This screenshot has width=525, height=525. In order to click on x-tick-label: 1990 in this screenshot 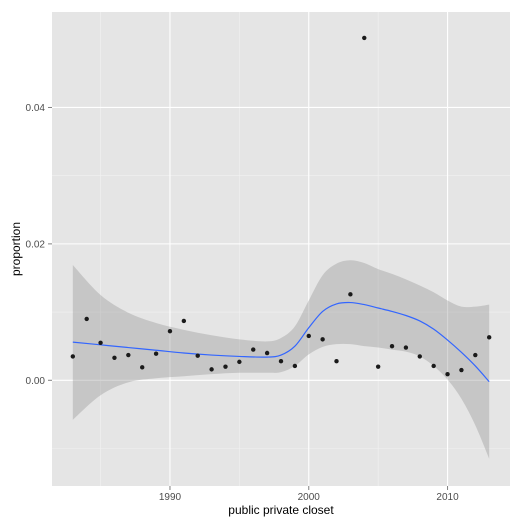, I will do `click(170, 497)`.